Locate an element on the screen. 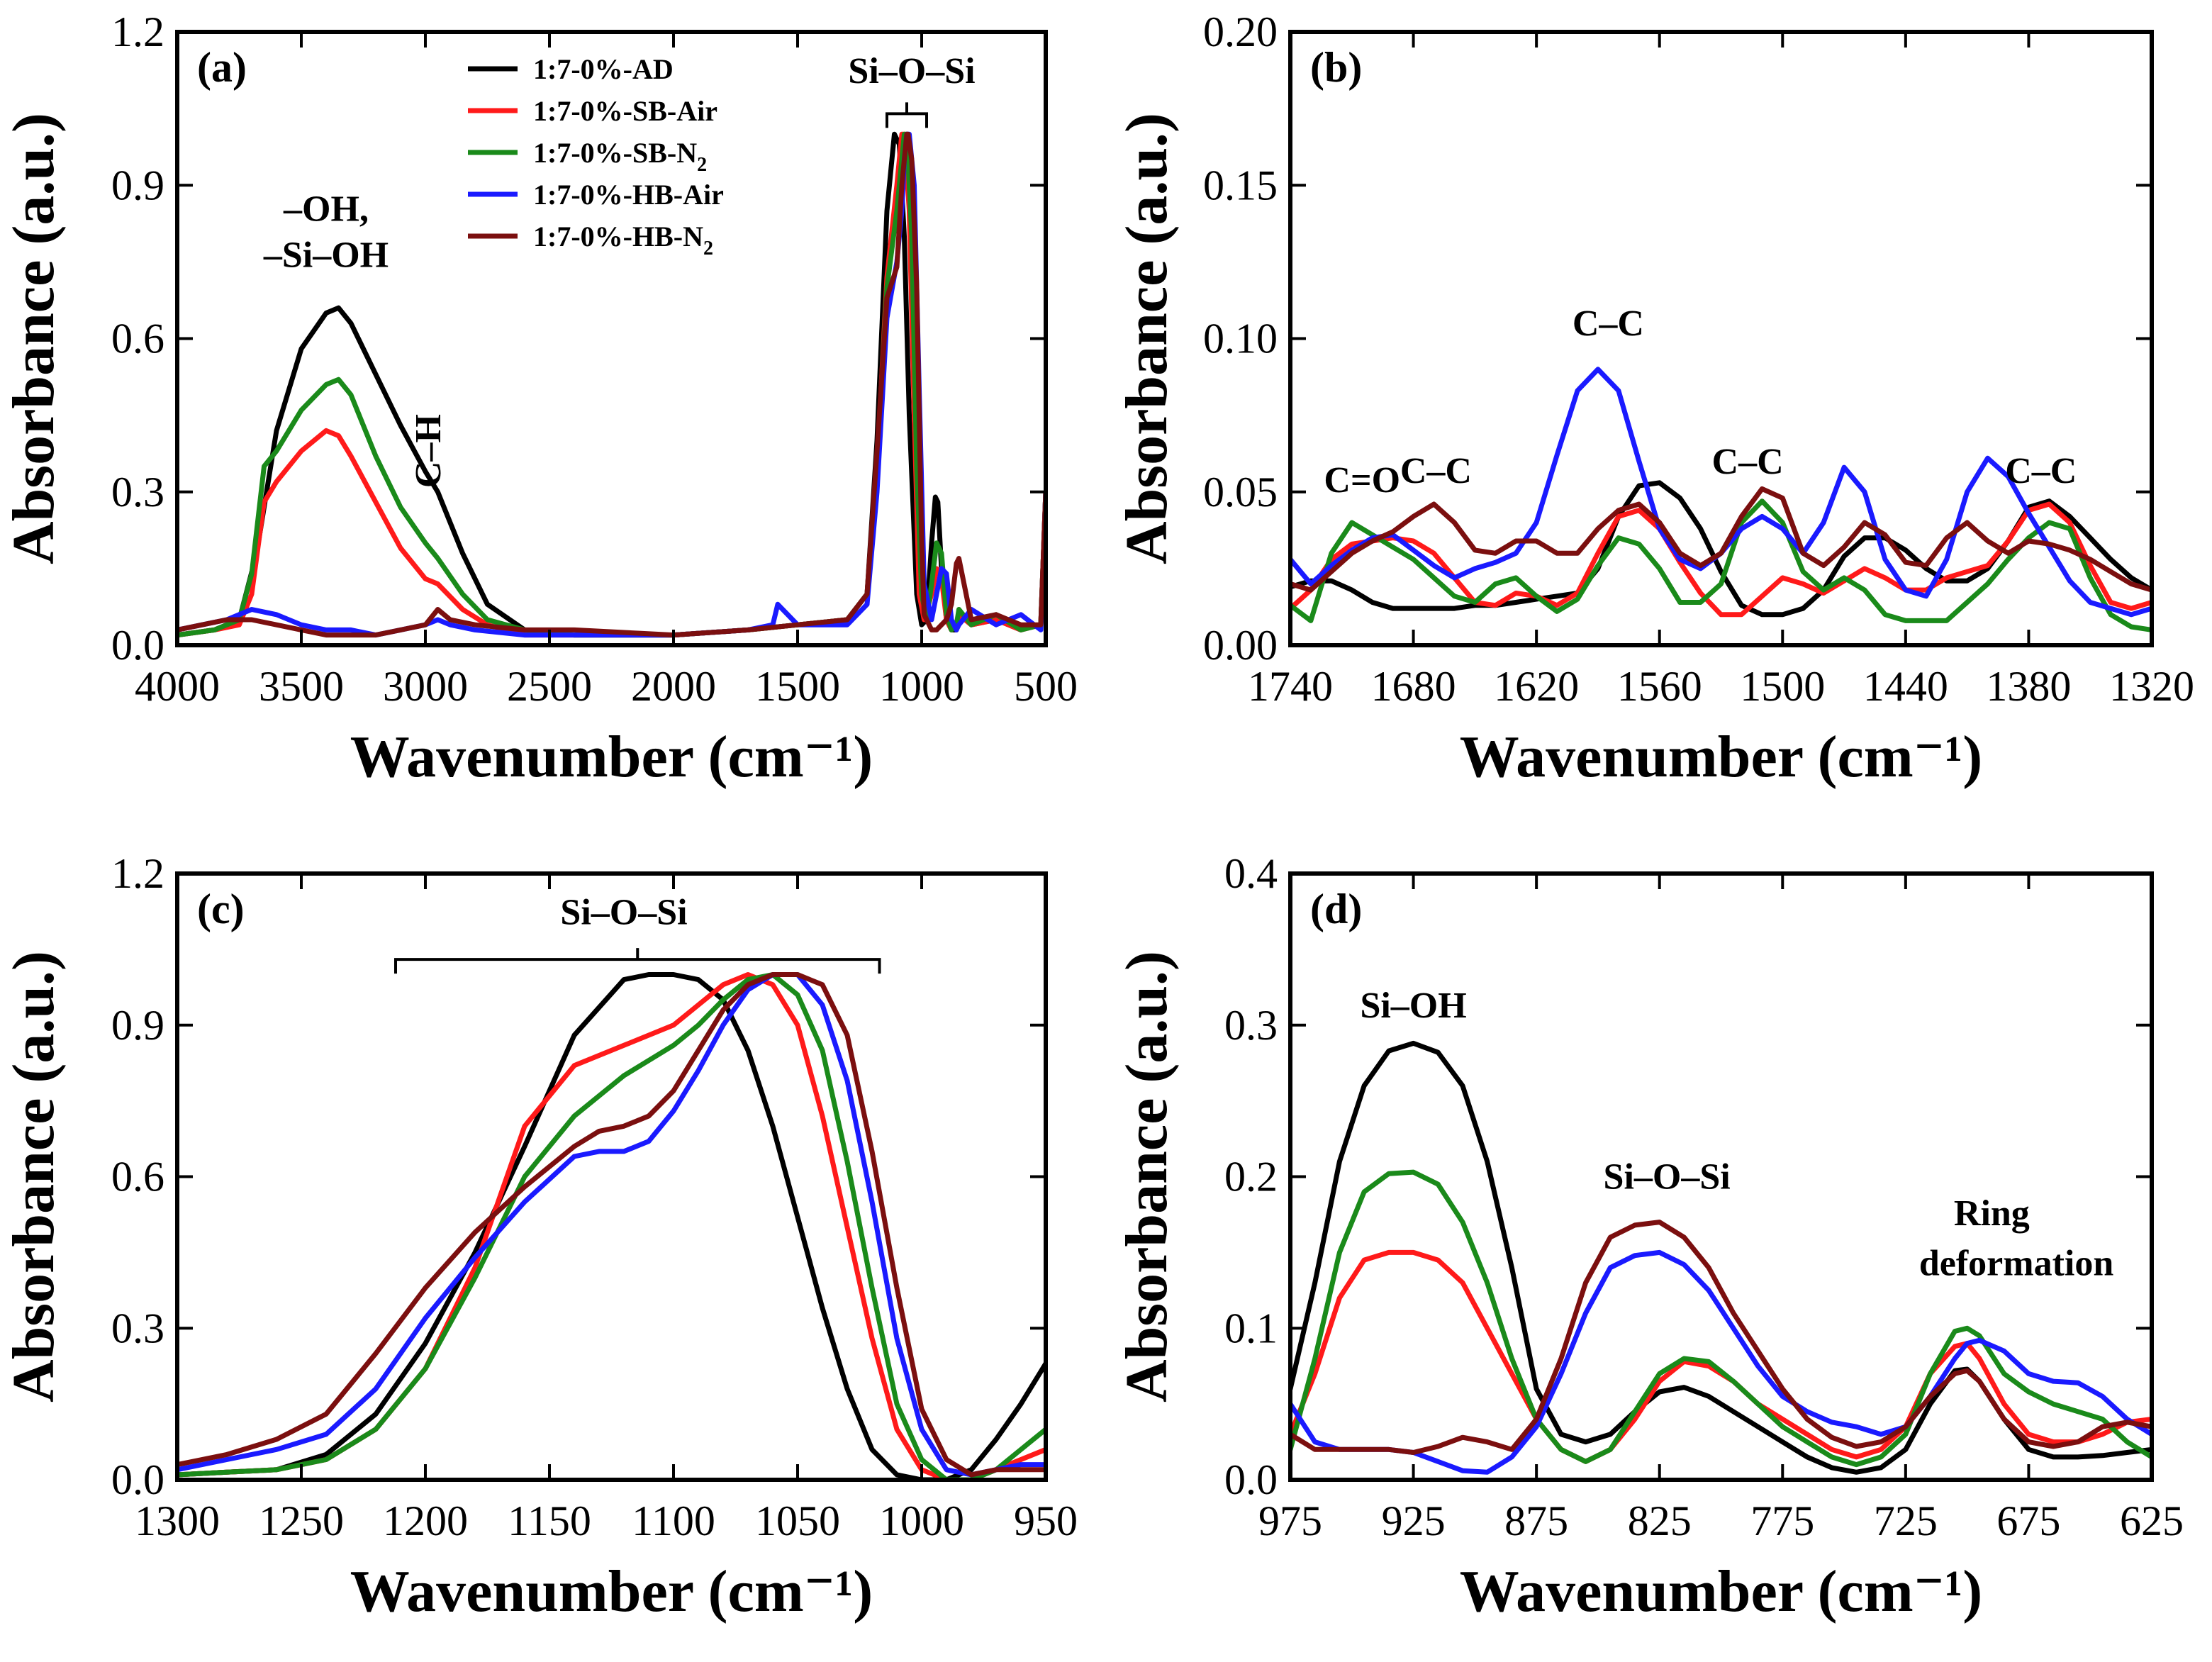  annotation: Ring is located at coordinates (1992, 1213).